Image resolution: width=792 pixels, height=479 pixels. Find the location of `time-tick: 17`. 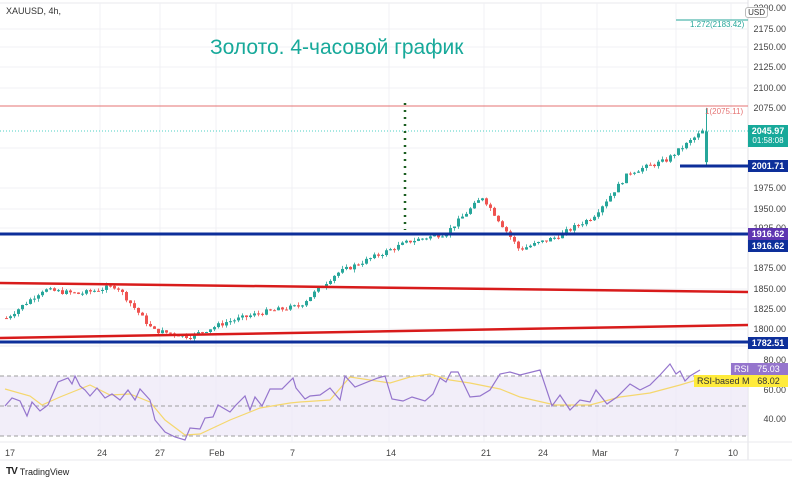

time-tick: 17 is located at coordinates (10, 453).